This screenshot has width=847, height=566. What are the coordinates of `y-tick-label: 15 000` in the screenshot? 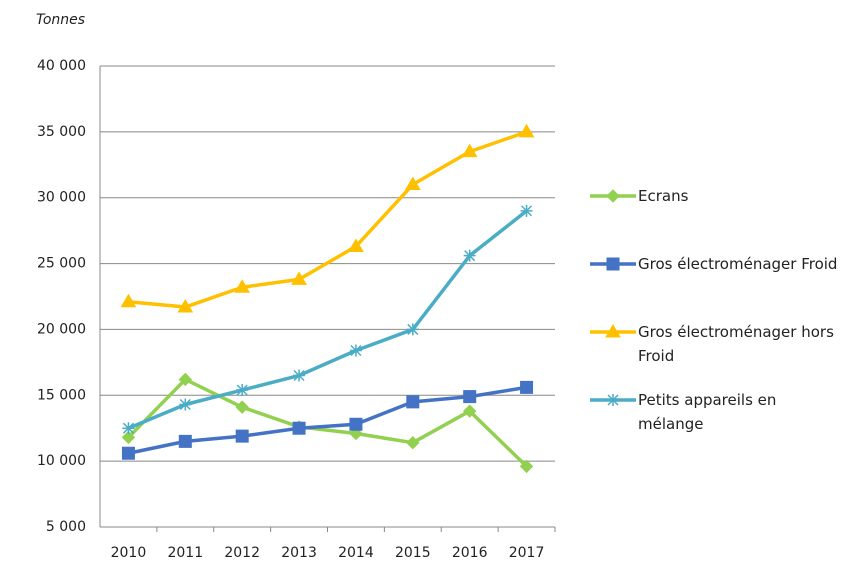 It's located at (61, 395).